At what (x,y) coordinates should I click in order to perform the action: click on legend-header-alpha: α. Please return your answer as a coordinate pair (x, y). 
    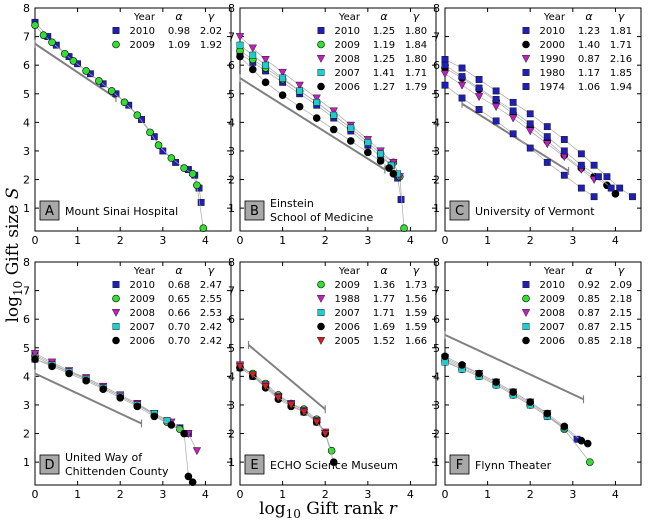
    Looking at the image, I should click on (589, 270).